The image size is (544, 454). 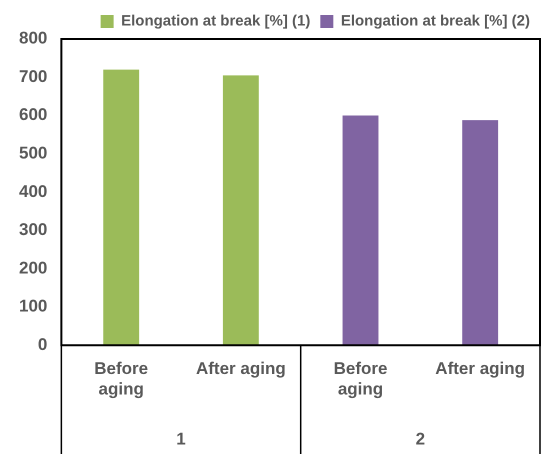 I want to click on text: 1, so click(x=181, y=439).